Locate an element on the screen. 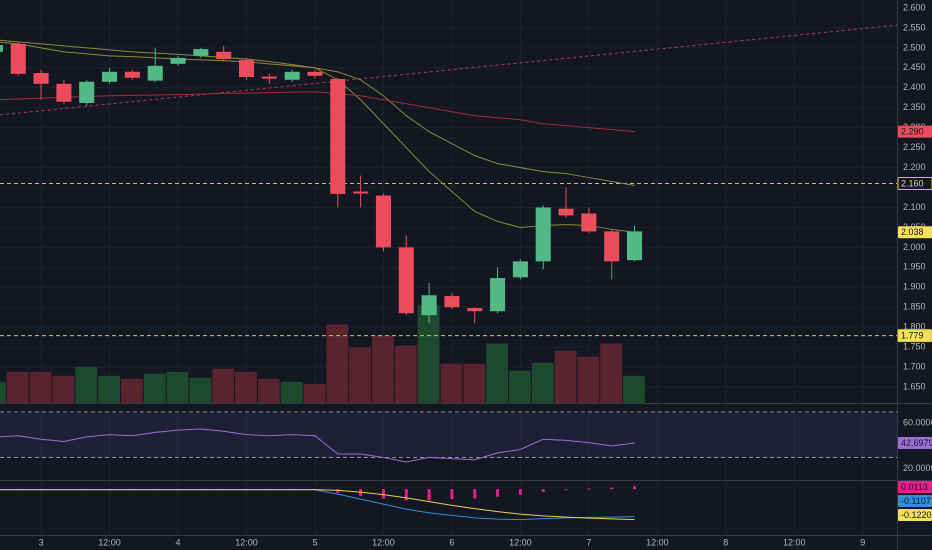 The height and width of the screenshot is (550, 932). y-tick-label: 2.600 is located at coordinates (914, 7).